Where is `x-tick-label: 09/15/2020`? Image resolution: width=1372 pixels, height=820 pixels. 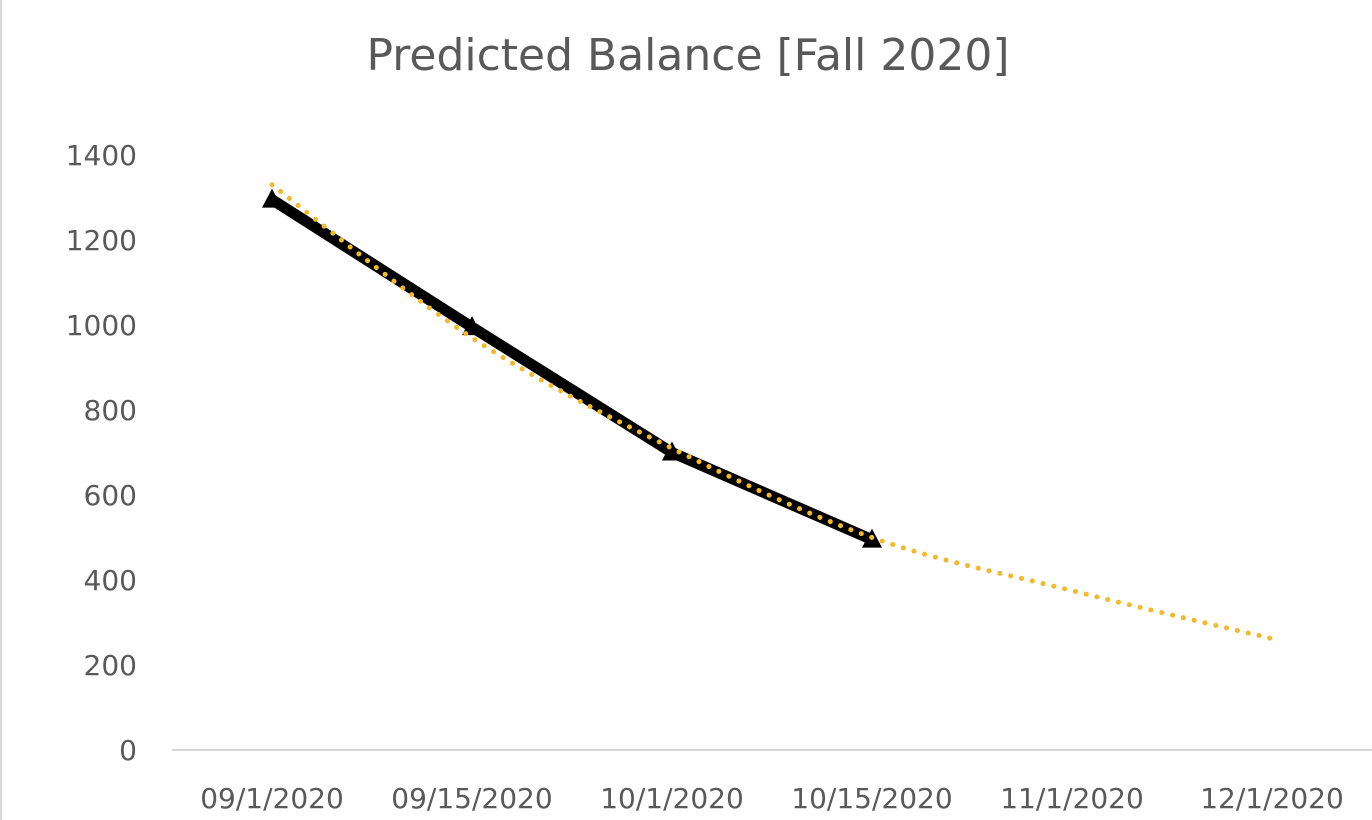
x-tick-label: 09/15/2020 is located at coordinates (471, 798).